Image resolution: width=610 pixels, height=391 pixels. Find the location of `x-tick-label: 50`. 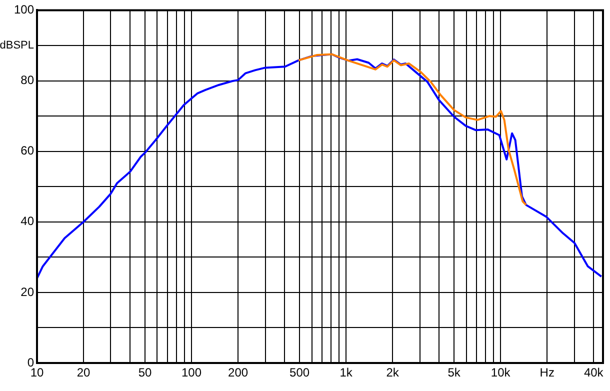

x-tick-label: 50 is located at coordinates (145, 373).